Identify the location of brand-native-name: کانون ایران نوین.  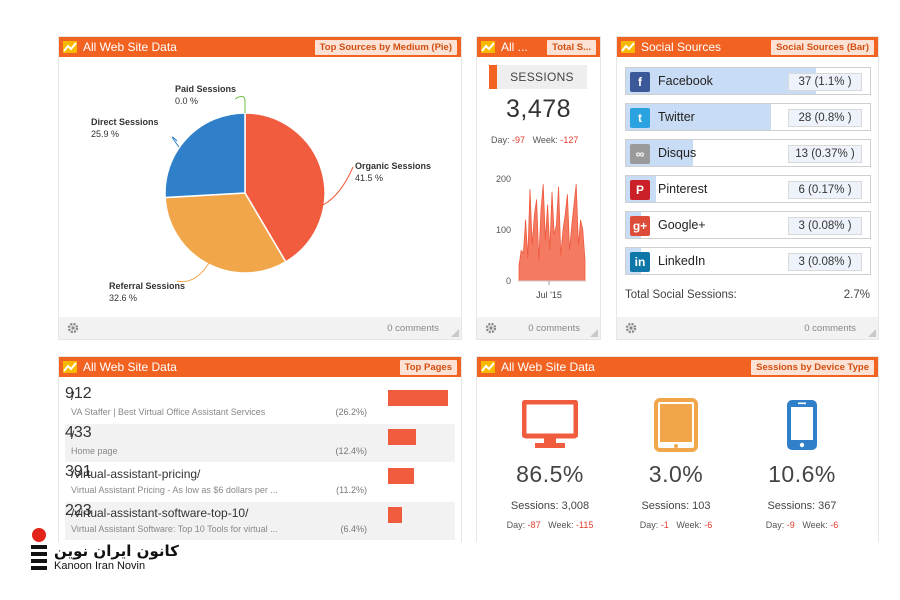
(116, 551).